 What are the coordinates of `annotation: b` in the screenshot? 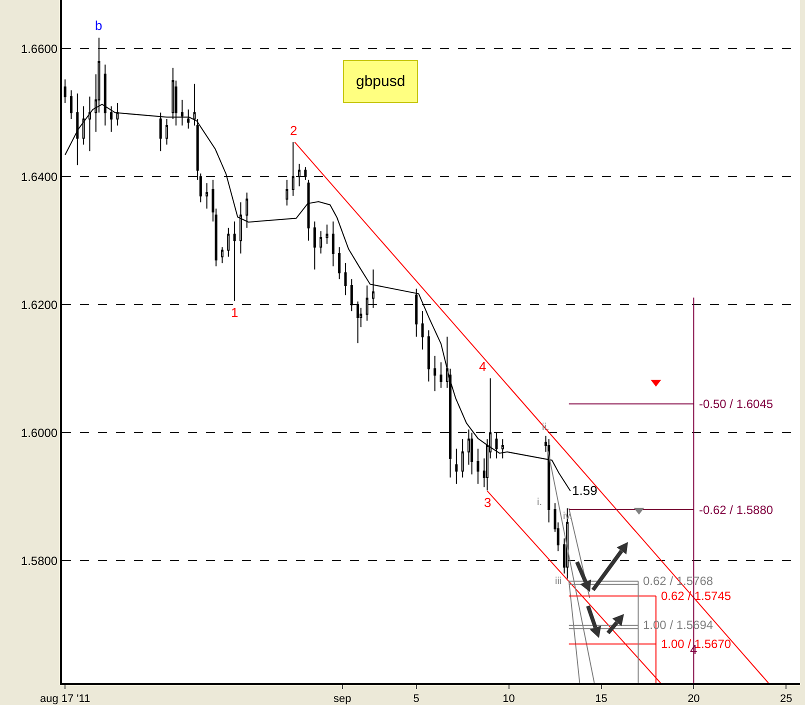 It's located at (98, 25).